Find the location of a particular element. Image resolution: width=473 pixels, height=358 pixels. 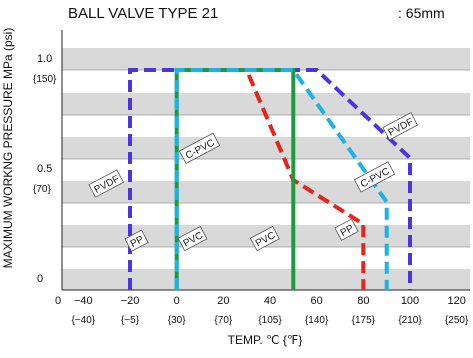

x-tick-sublabel: {−40} is located at coordinates (84, 320).